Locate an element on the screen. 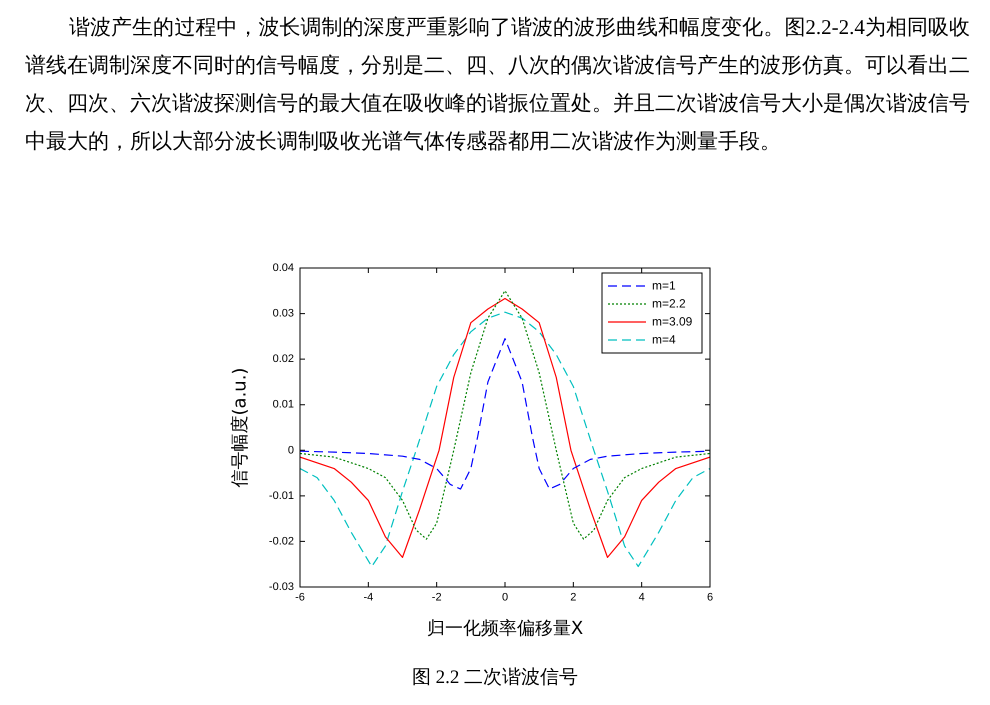  y-tick-label: -0.01 is located at coordinates (281, 496).